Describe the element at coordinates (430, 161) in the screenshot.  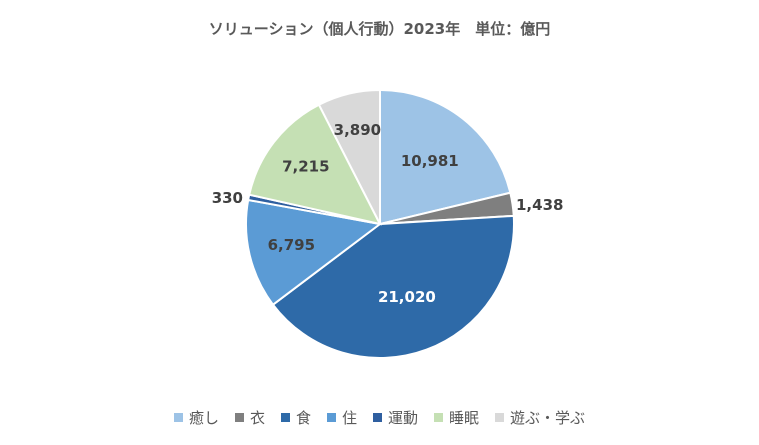
I see `data-label-1: 10,981` at that location.